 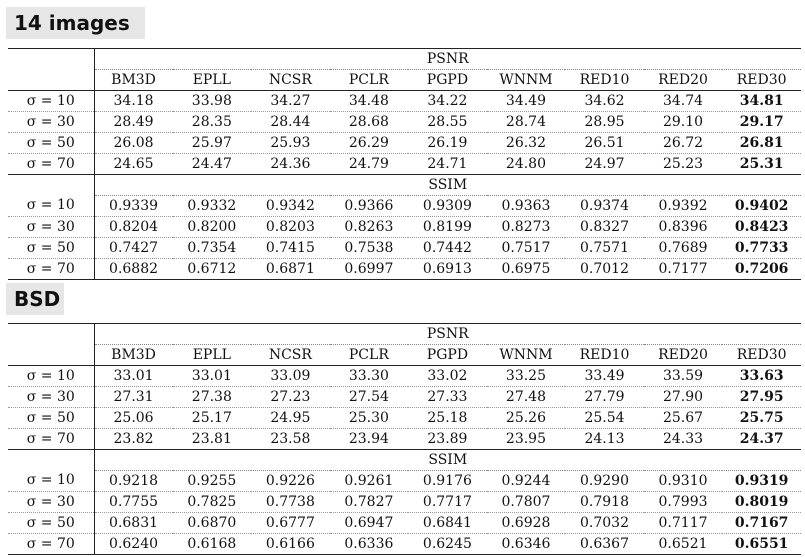 I want to click on value-cell: 0.7755, so click(x=133, y=502).